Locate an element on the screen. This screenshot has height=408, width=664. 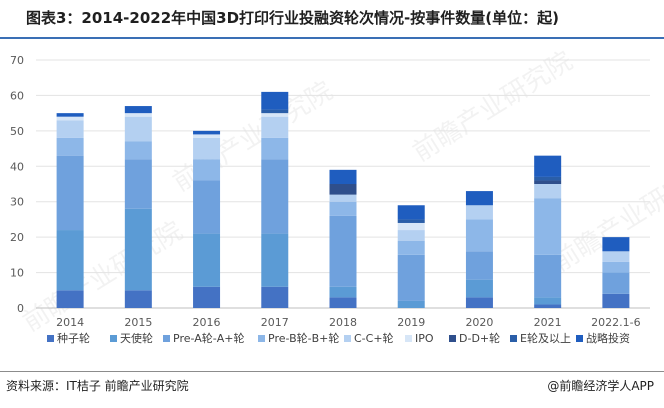
legend-label: 种子轮 is located at coordinates (73, 338).